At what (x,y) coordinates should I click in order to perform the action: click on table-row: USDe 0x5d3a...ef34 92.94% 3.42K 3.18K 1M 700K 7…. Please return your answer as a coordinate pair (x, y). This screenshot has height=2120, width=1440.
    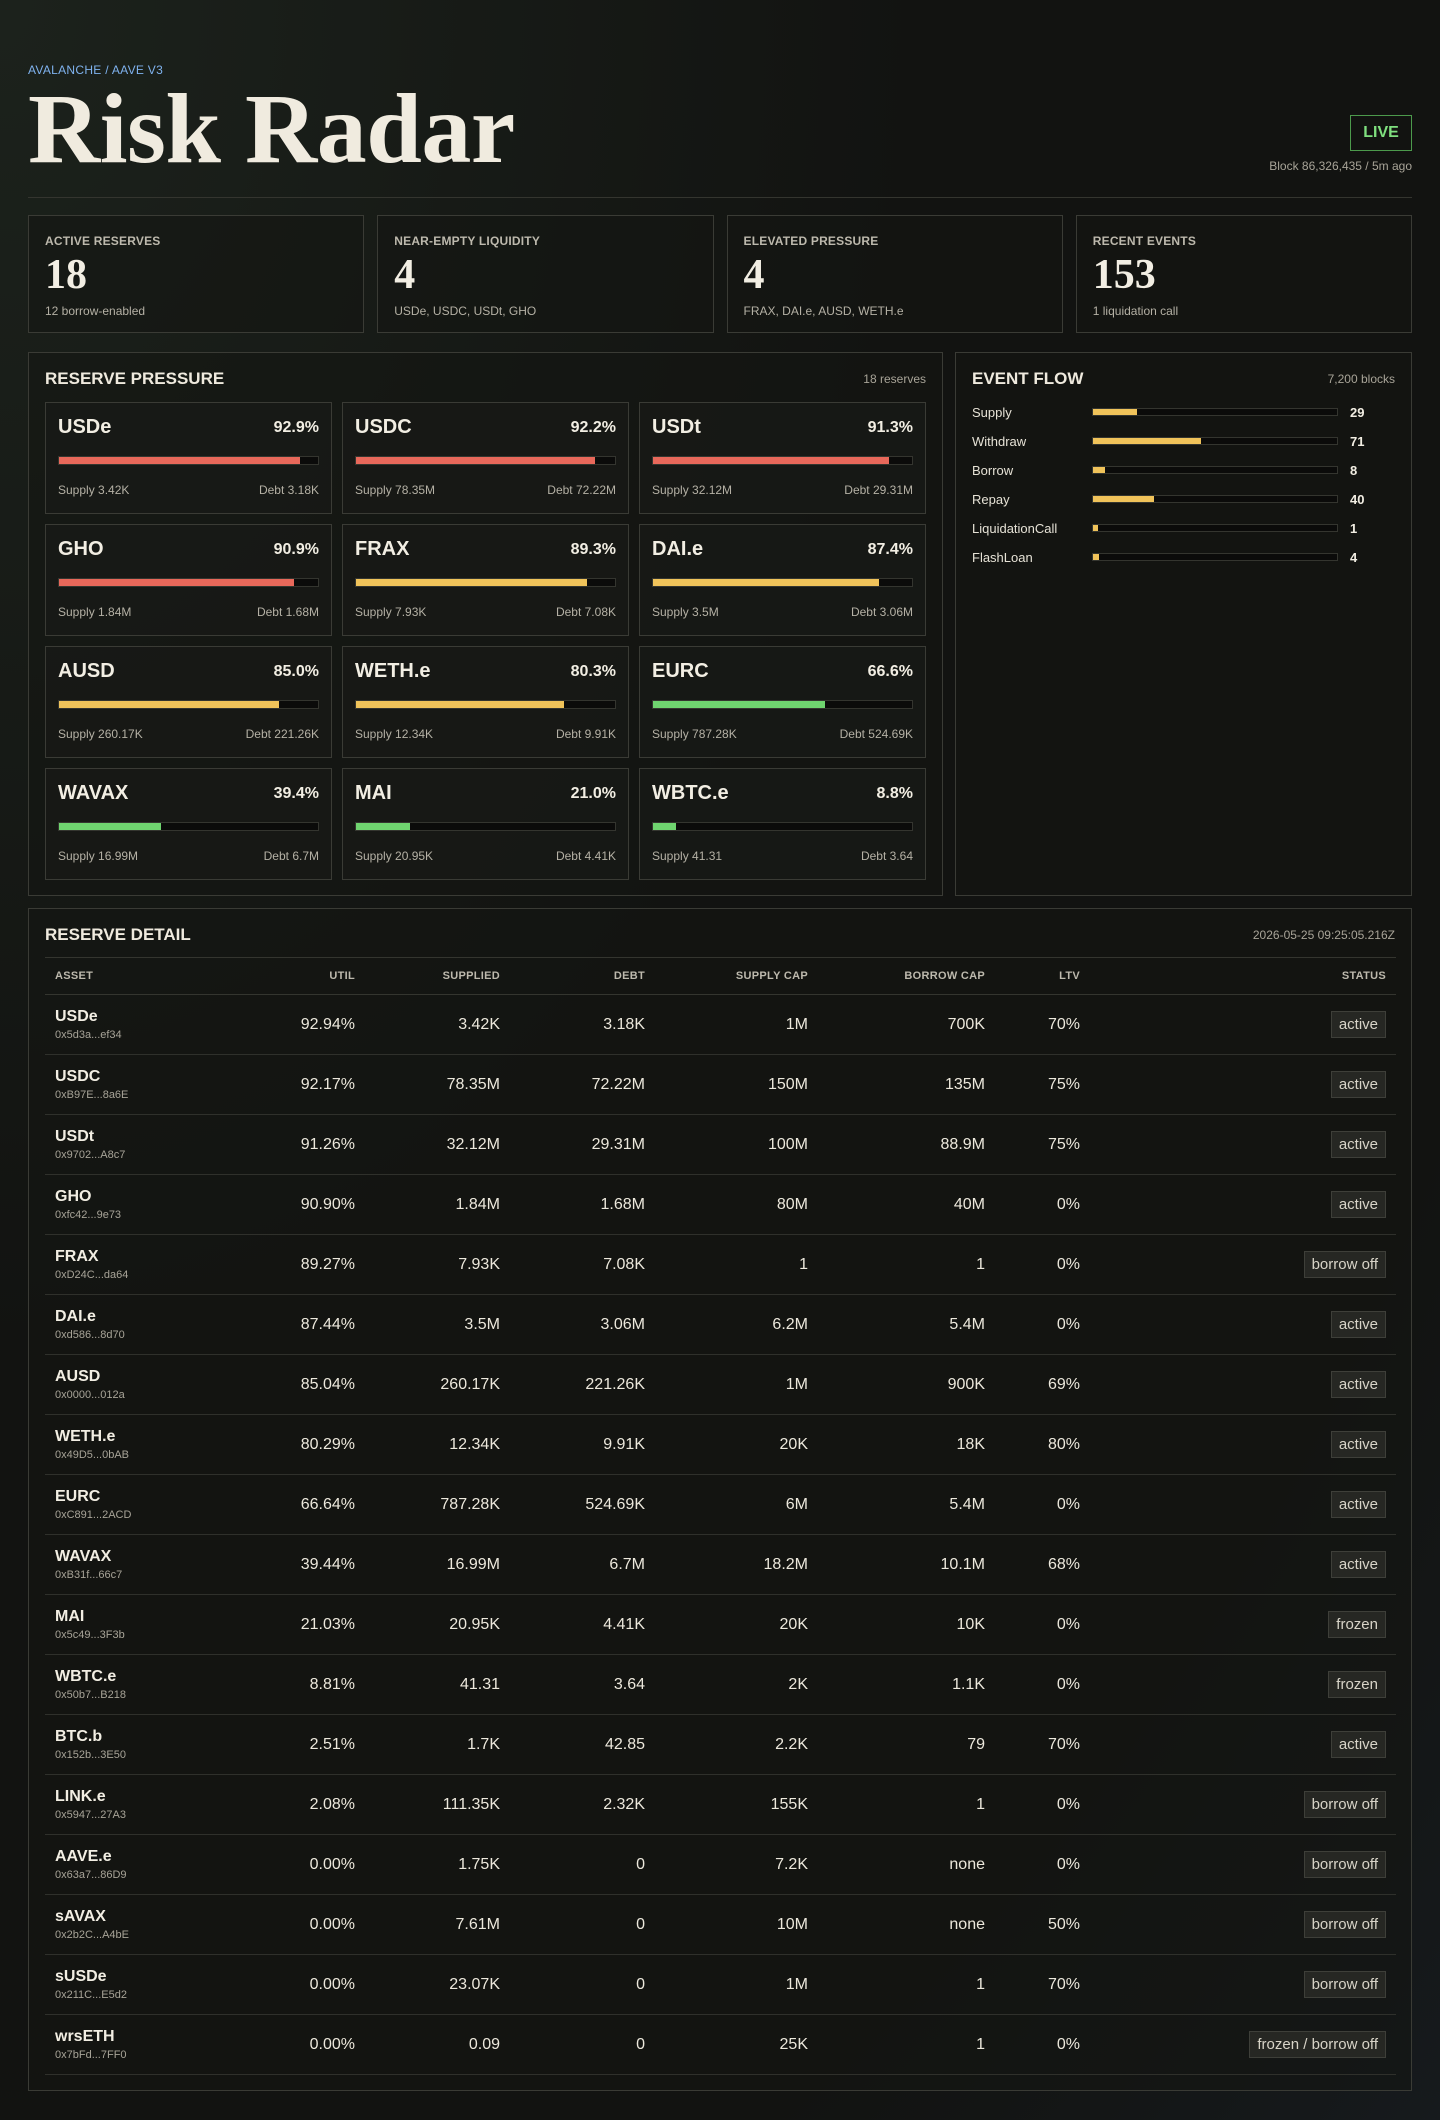
    Looking at the image, I should click on (720, 1024).